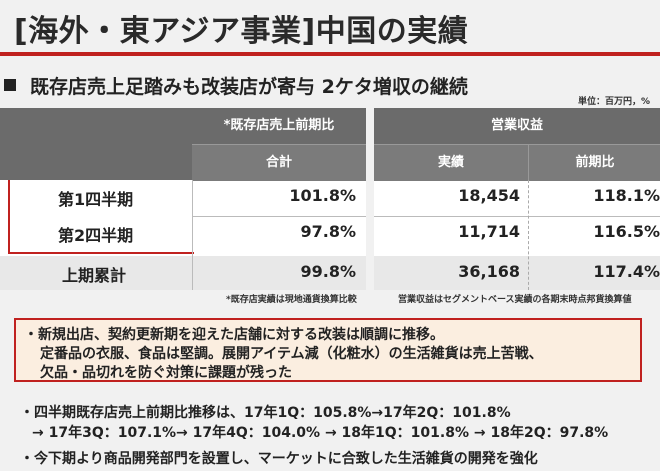 The image size is (660, 471). Describe the element at coordinates (96, 235) in the screenshot. I see `row-label-q2: 第2四半期` at that location.